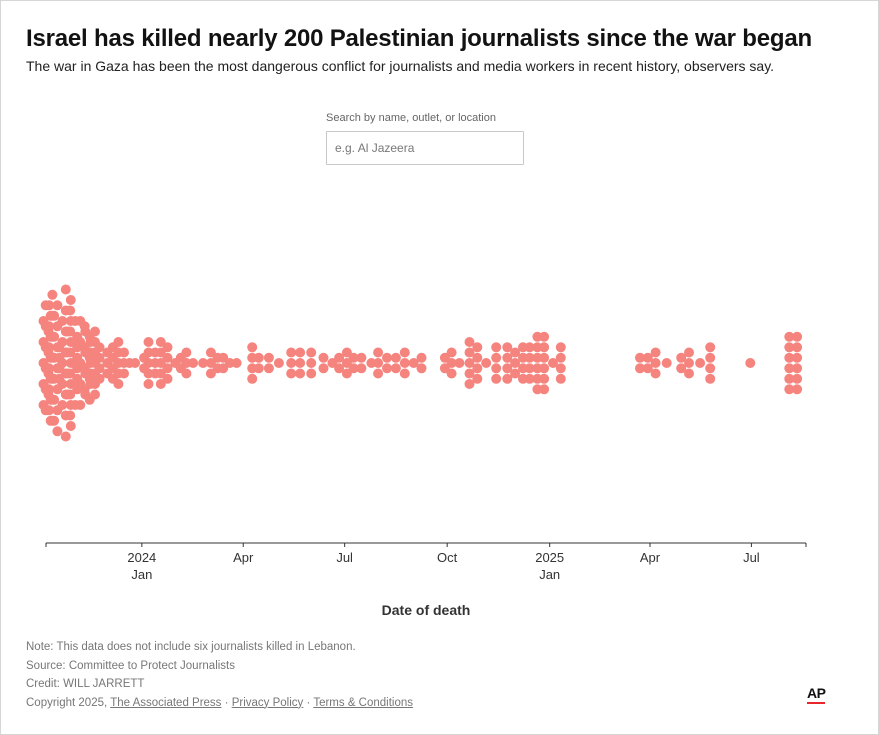 This screenshot has height=735, width=879. I want to click on search-input, so click(425, 148).